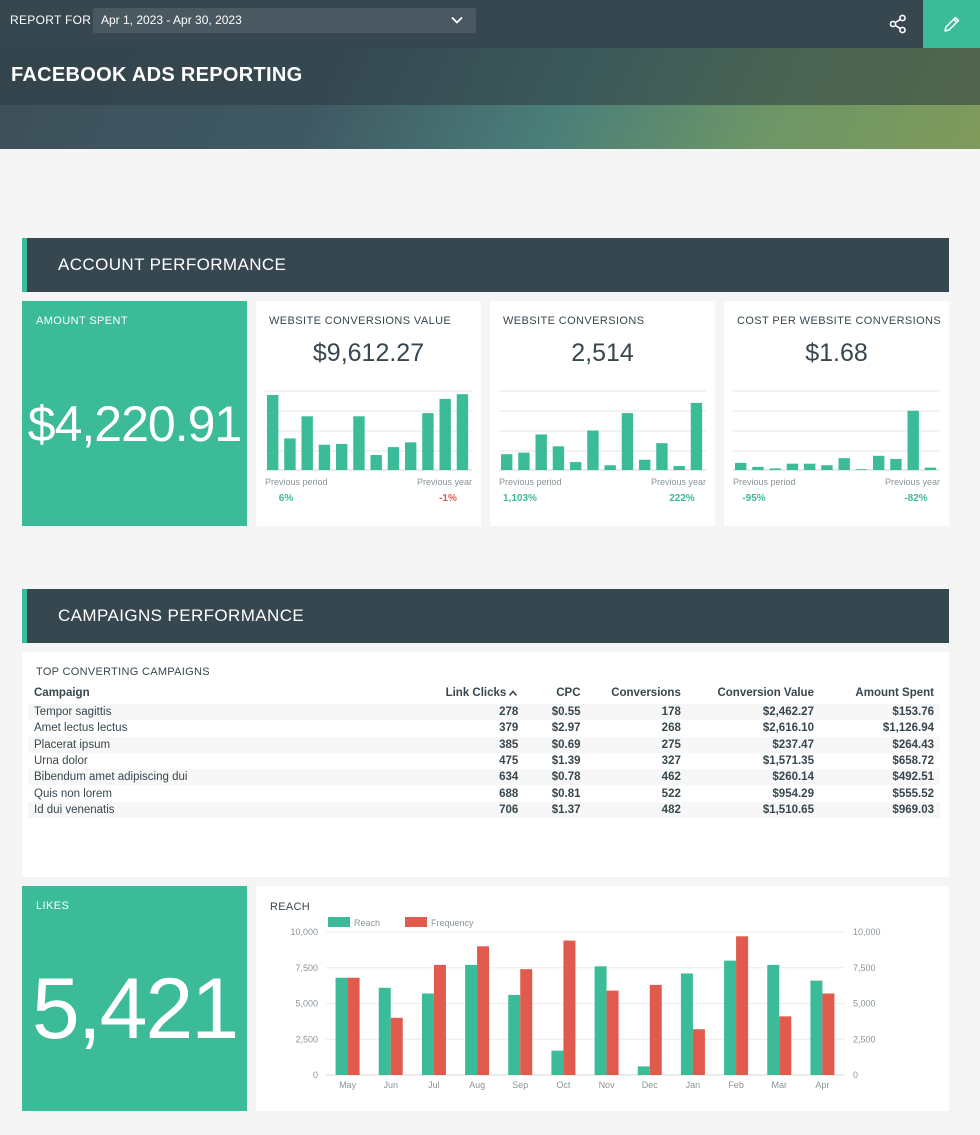  What do you see at coordinates (284, 20) in the screenshot?
I see `date-range-select: Apr 1, 2023 - Apr 30, 2023` at bounding box center [284, 20].